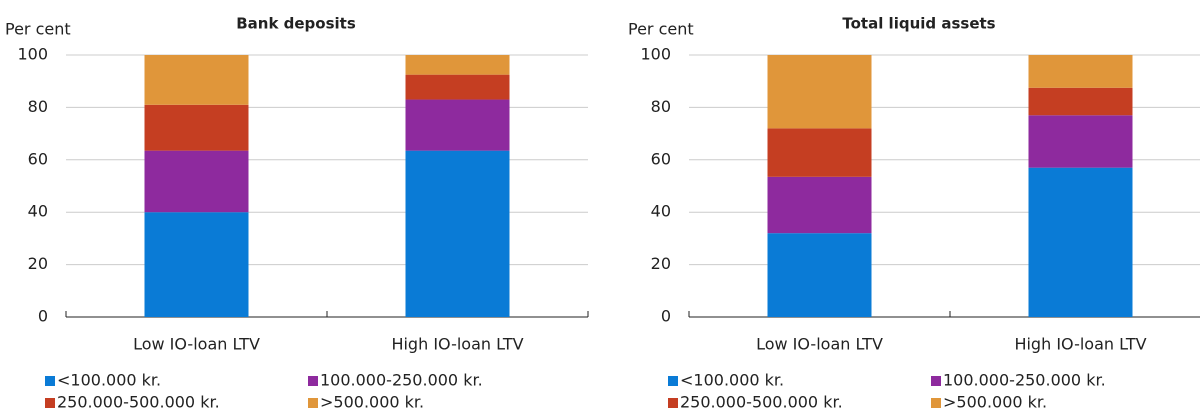 Image resolution: width=1200 pixels, height=416 pixels. I want to click on chart-title: Bank deposits, so click(296, 24).